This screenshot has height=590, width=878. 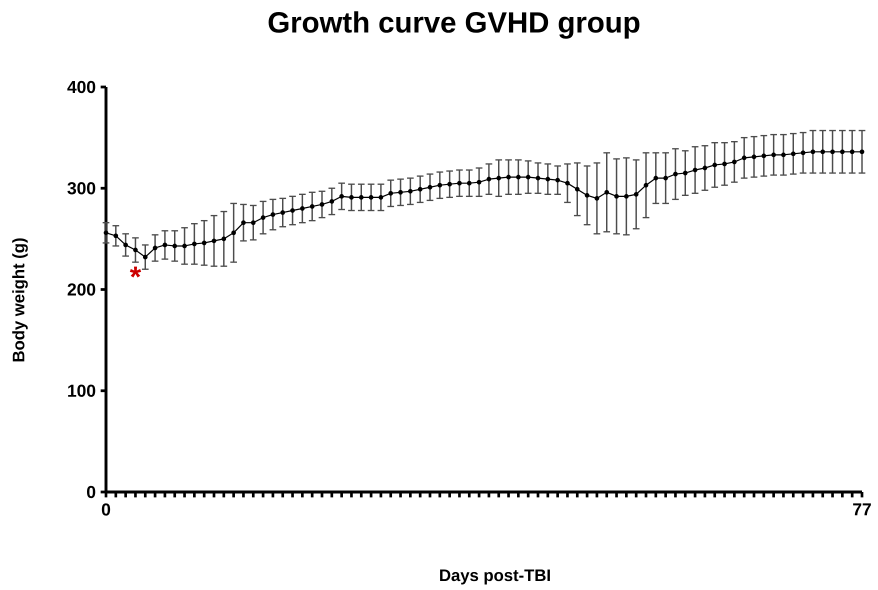 I want to click on y-axis-title: Body weight (g), so click(x=20, y=300).